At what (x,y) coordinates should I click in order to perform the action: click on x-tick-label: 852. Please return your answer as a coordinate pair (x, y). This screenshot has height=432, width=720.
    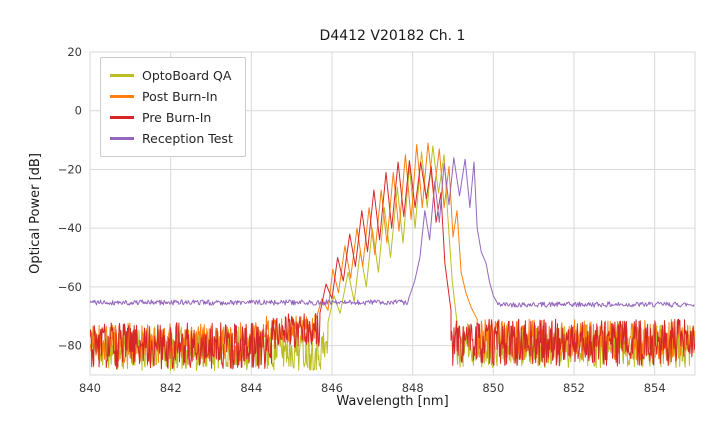
    Looking at the image, I should click on (574, 388).